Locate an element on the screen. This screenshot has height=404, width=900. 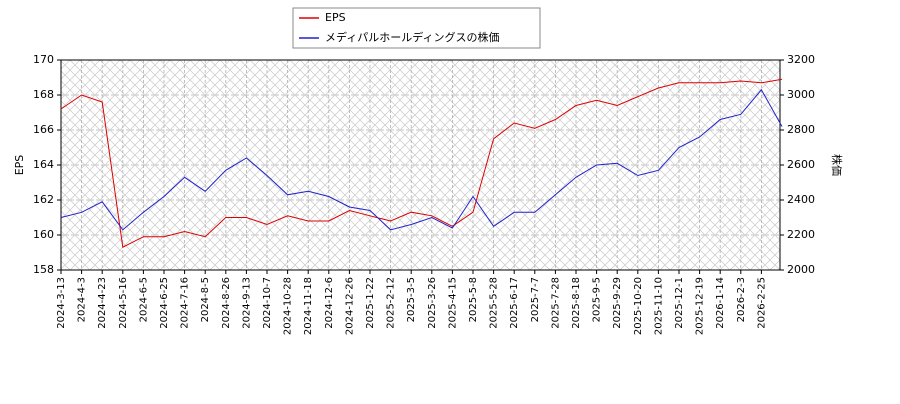
x-tick-label: 2025-3-5 is located at coordinates (411, 299).